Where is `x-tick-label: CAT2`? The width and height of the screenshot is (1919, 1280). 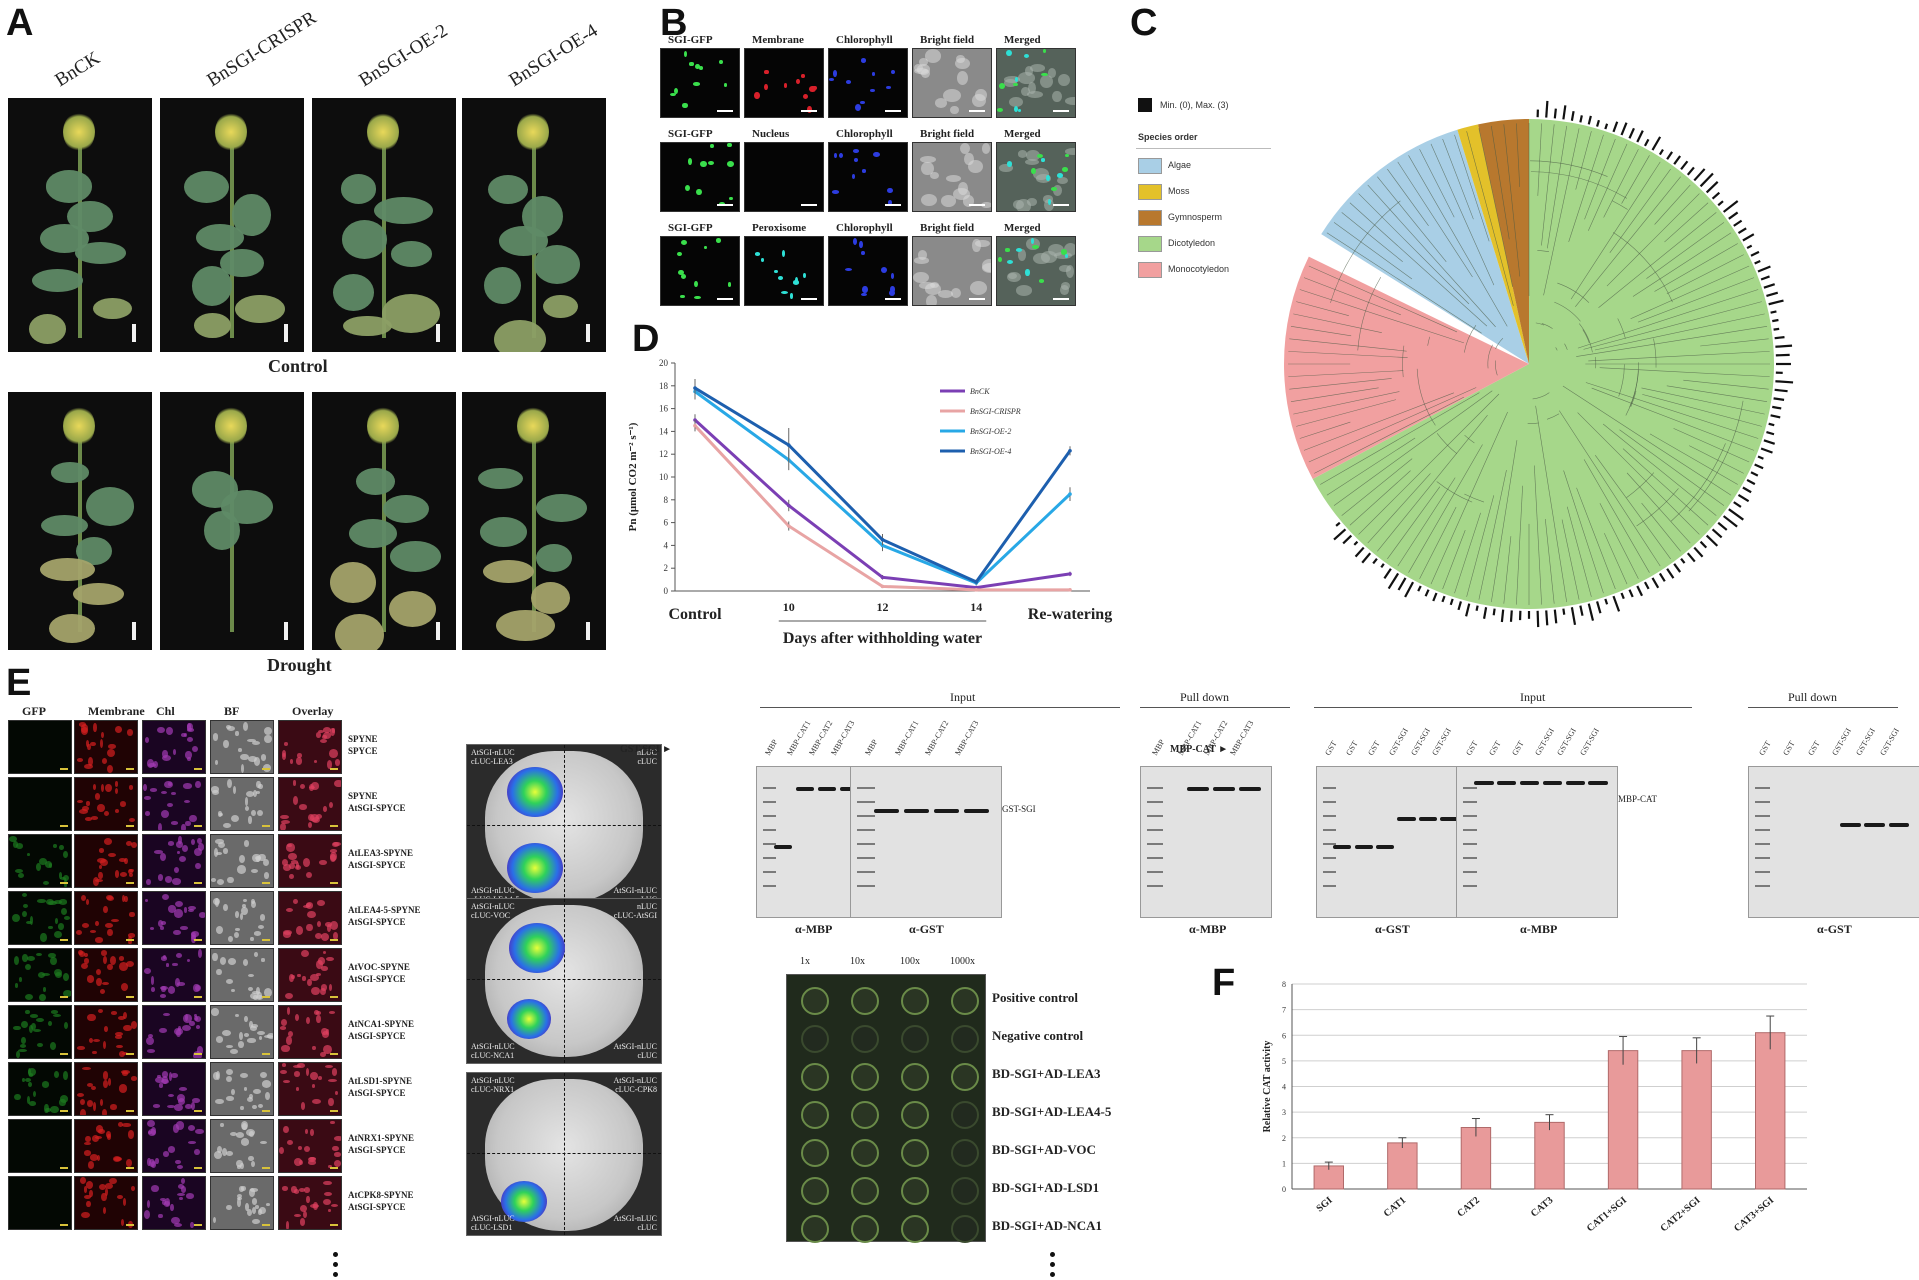 x-tick-label: CAT2 is located at coordinates (1468, 1207).